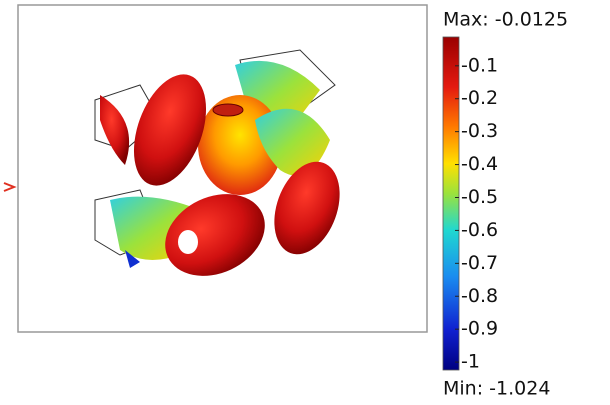 The height and width of the screenshot is (405, 610). I want to click on colorbar-tick-label: -0.1, so click(479, 65).